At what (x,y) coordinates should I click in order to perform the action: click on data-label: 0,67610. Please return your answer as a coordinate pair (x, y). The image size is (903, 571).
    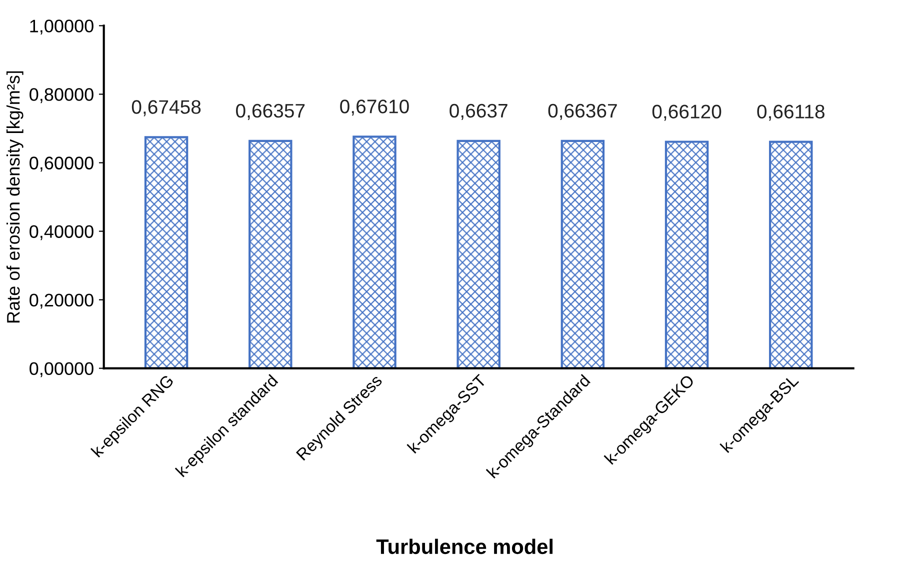
    Looking at the image, I should click on (374, 108).